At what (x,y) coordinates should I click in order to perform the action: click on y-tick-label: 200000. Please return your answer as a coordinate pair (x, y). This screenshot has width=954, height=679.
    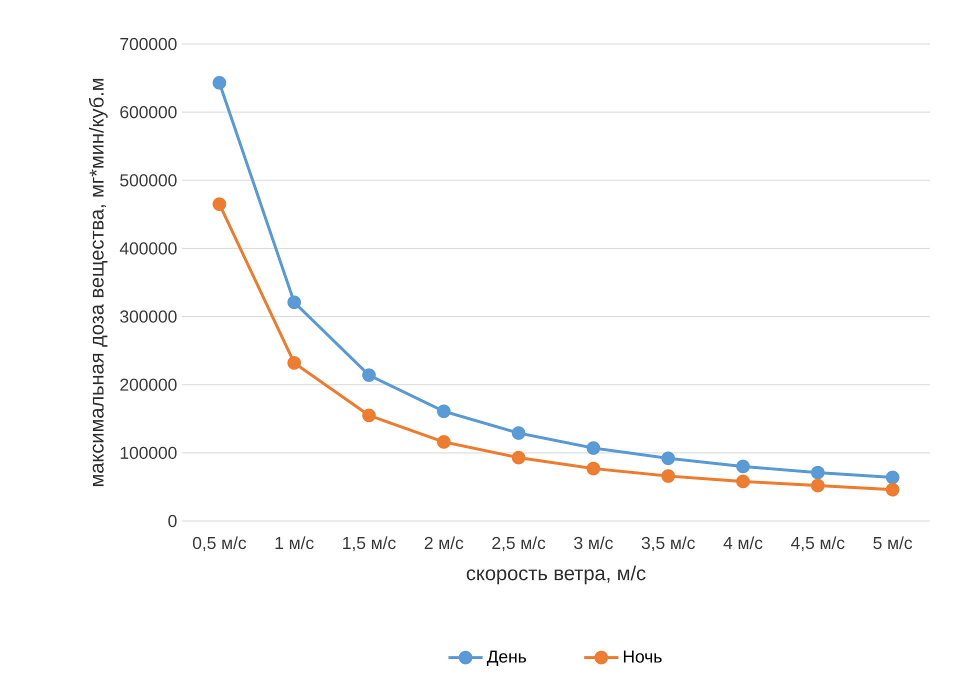
    Looking at the image, I should click on (148, 384).